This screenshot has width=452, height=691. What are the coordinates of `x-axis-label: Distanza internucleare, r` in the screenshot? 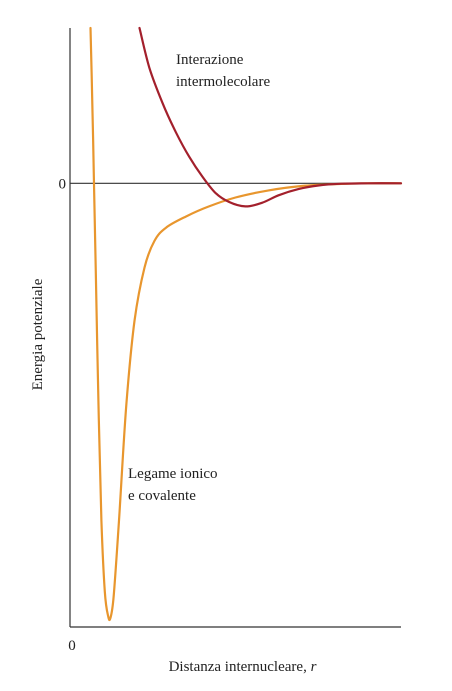 It's located at (243, 667).